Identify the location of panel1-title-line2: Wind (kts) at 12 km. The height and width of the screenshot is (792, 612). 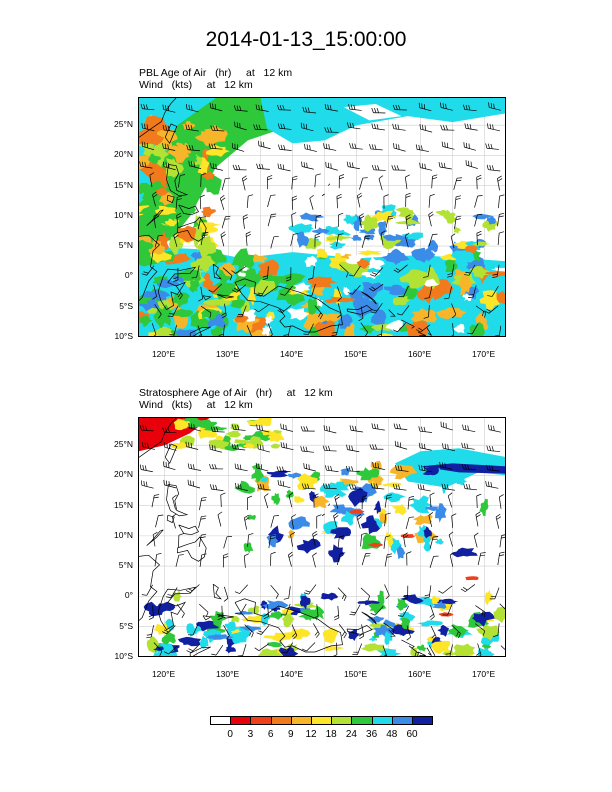
(196, 85).